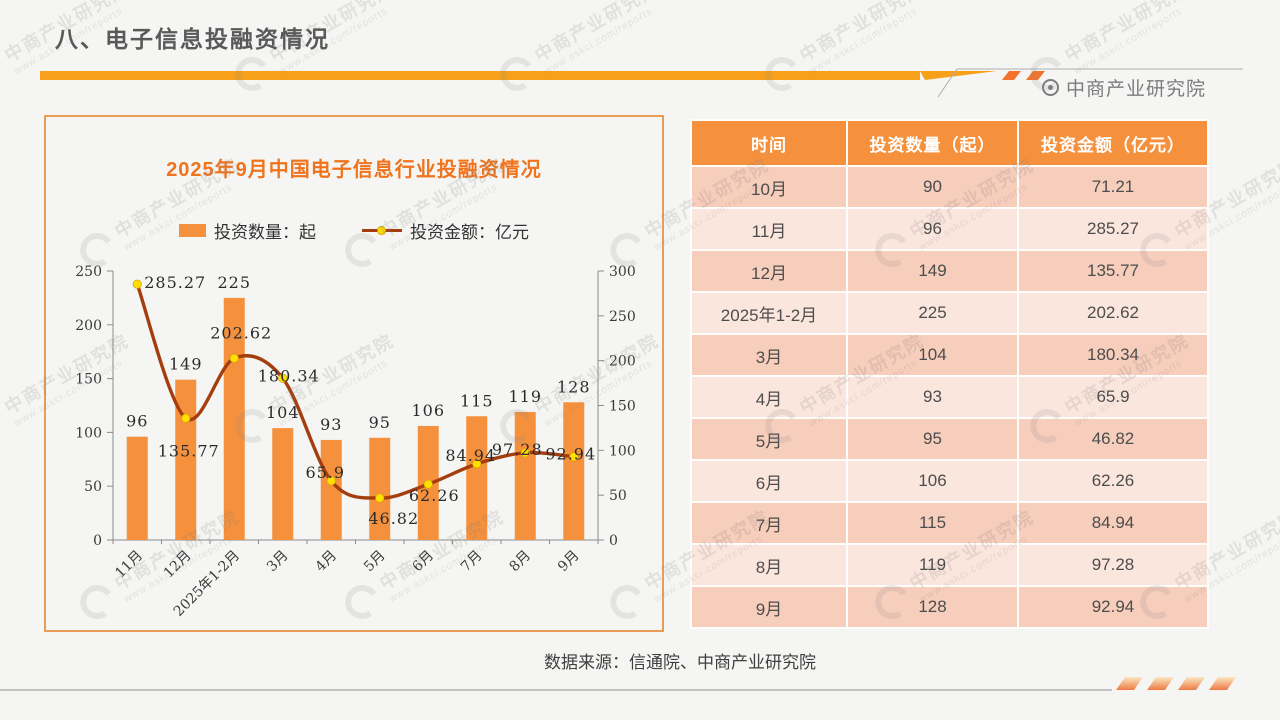 The width and height of the screenshot is (1280, 720). Describe the element at coordinates (769, 397) in the screenshot. I see `table-cell: 4月` at that location.